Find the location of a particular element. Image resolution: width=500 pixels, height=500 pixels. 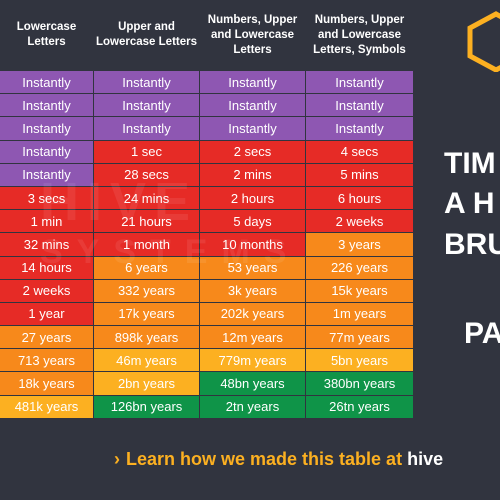

footer-site-link: hive is located at coordinates (425, 459).